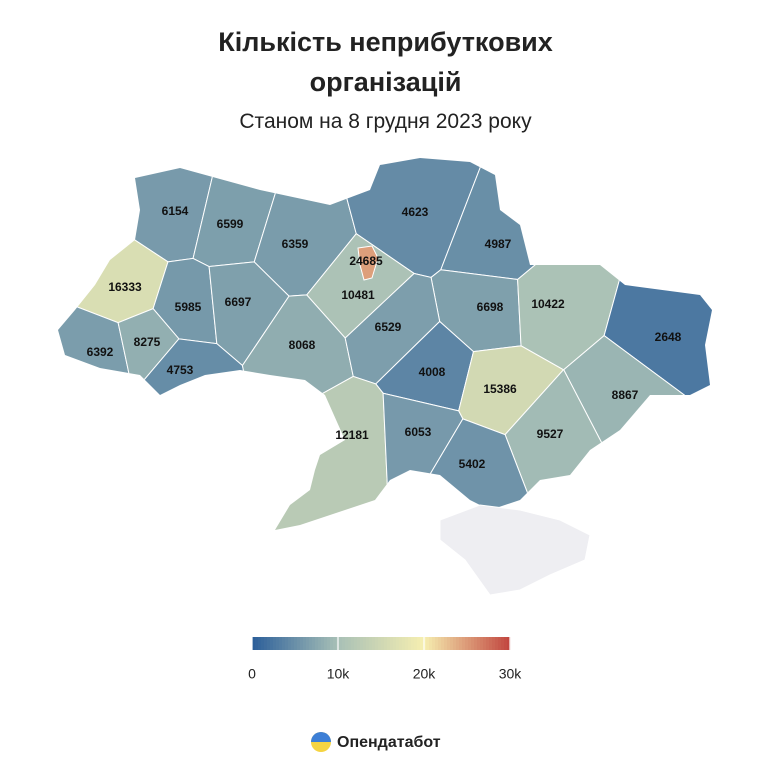 The width and height of the screenshot is (771, 768). What do you see at coordinates (295, 244) in the screenshot?
I see `value-label: 6359` at bounding box center [295, 244].